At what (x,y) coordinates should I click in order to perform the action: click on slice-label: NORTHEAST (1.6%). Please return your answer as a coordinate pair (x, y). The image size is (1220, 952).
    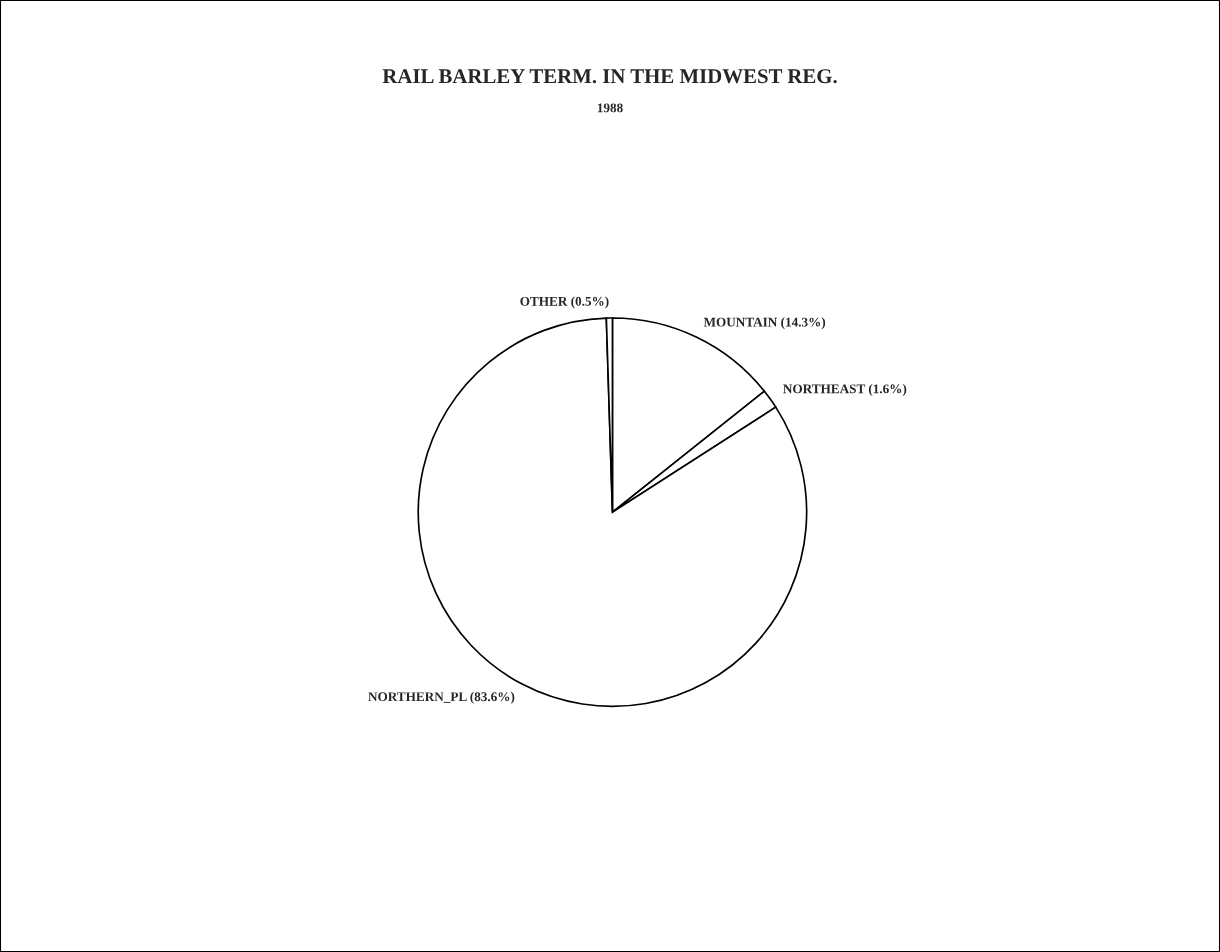
    Looking at the image, I should click on (845, 389).